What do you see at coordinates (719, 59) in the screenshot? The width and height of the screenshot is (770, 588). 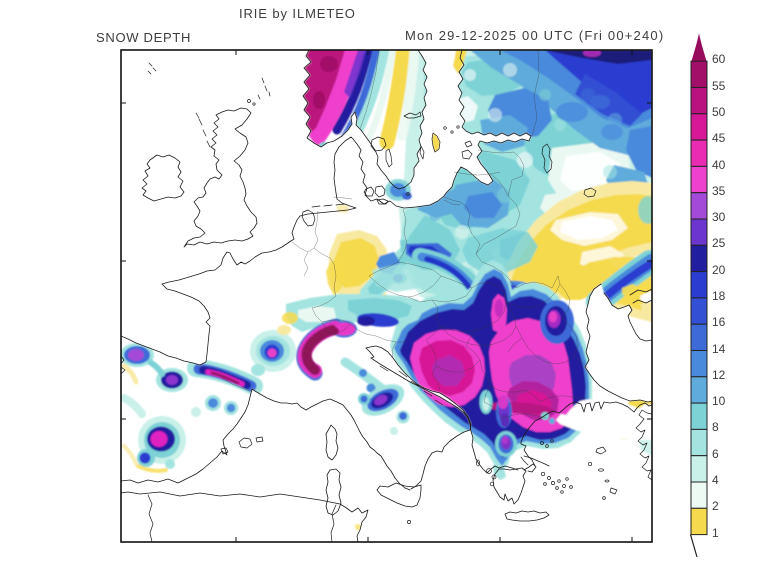 I see `svg-text: 60` at bounding box center [719, 59].